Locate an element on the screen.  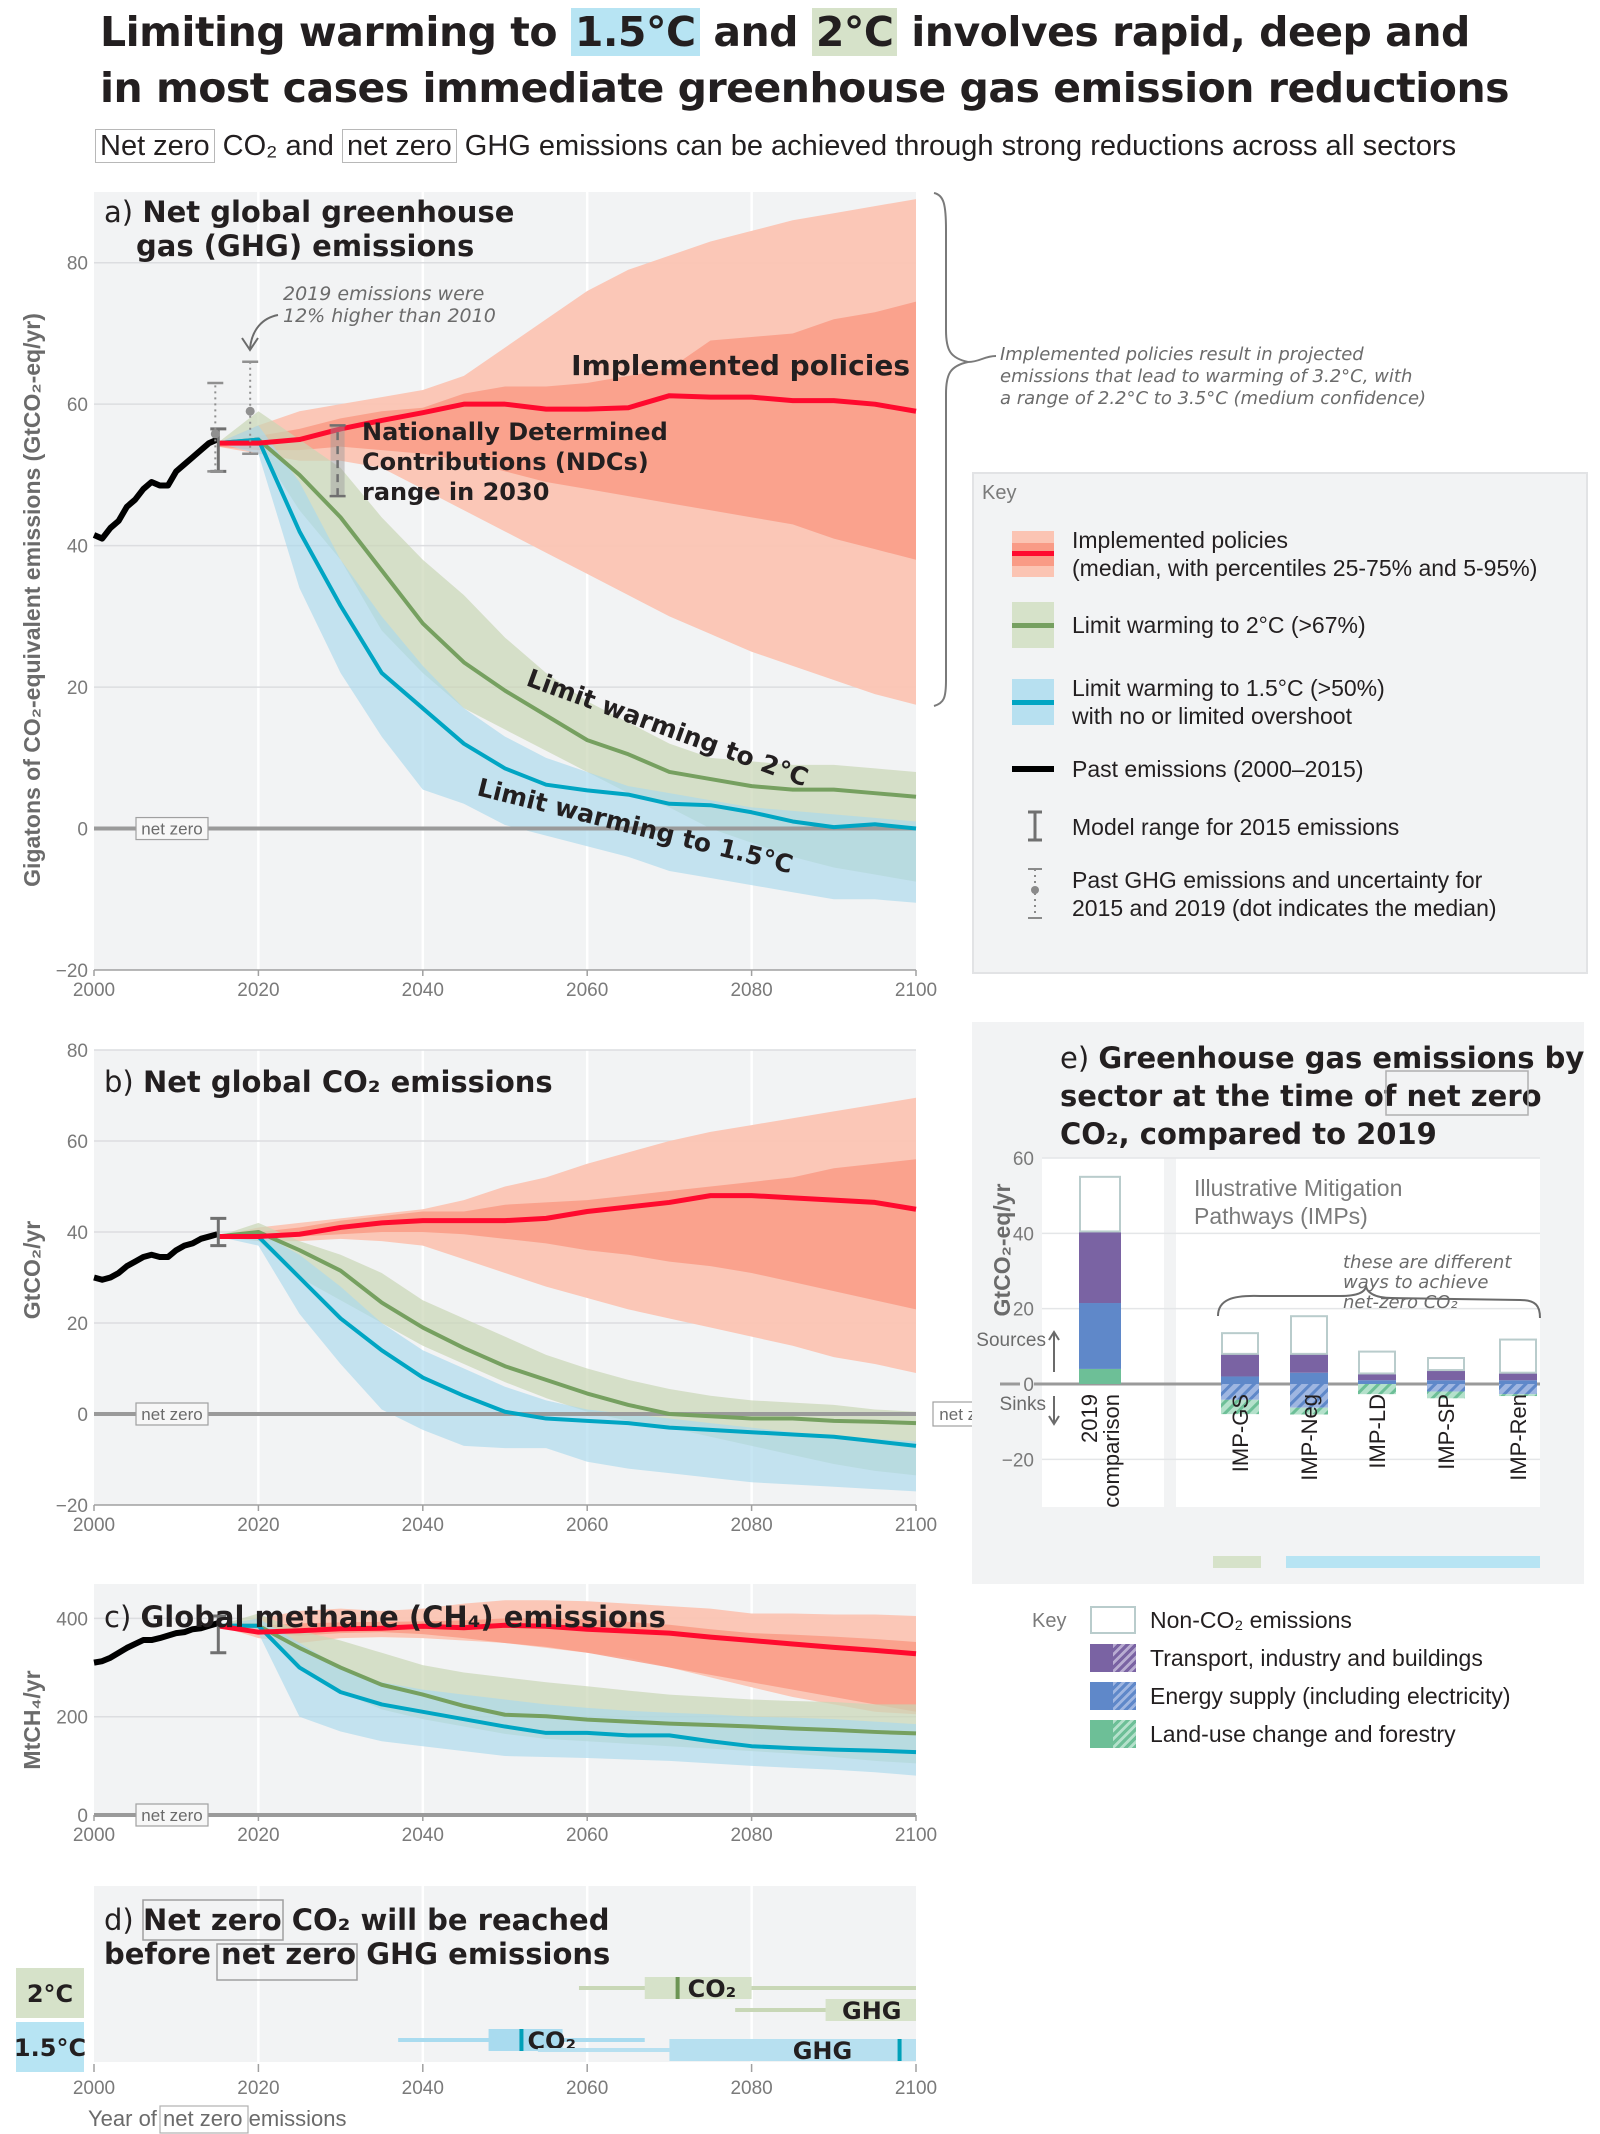
x-axis-label-text: Year of is located at coordinates (125, 2118).